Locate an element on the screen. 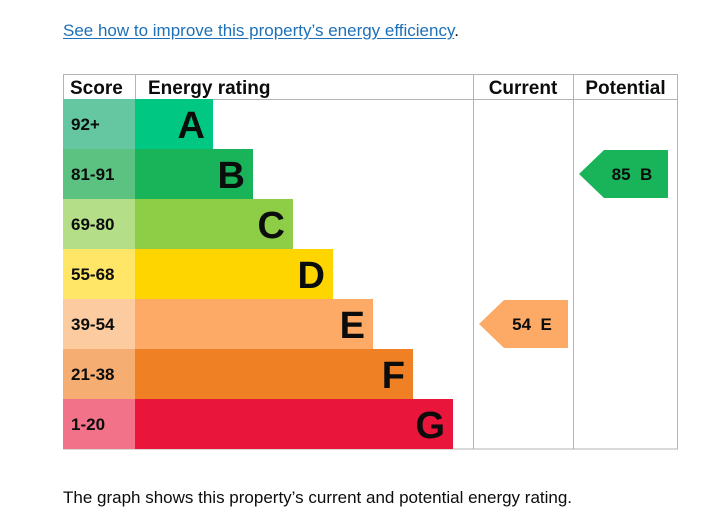 The height and width of the screenshot is (531, 720). score-range-e: 39-54 is located at coordinates (93, 324).